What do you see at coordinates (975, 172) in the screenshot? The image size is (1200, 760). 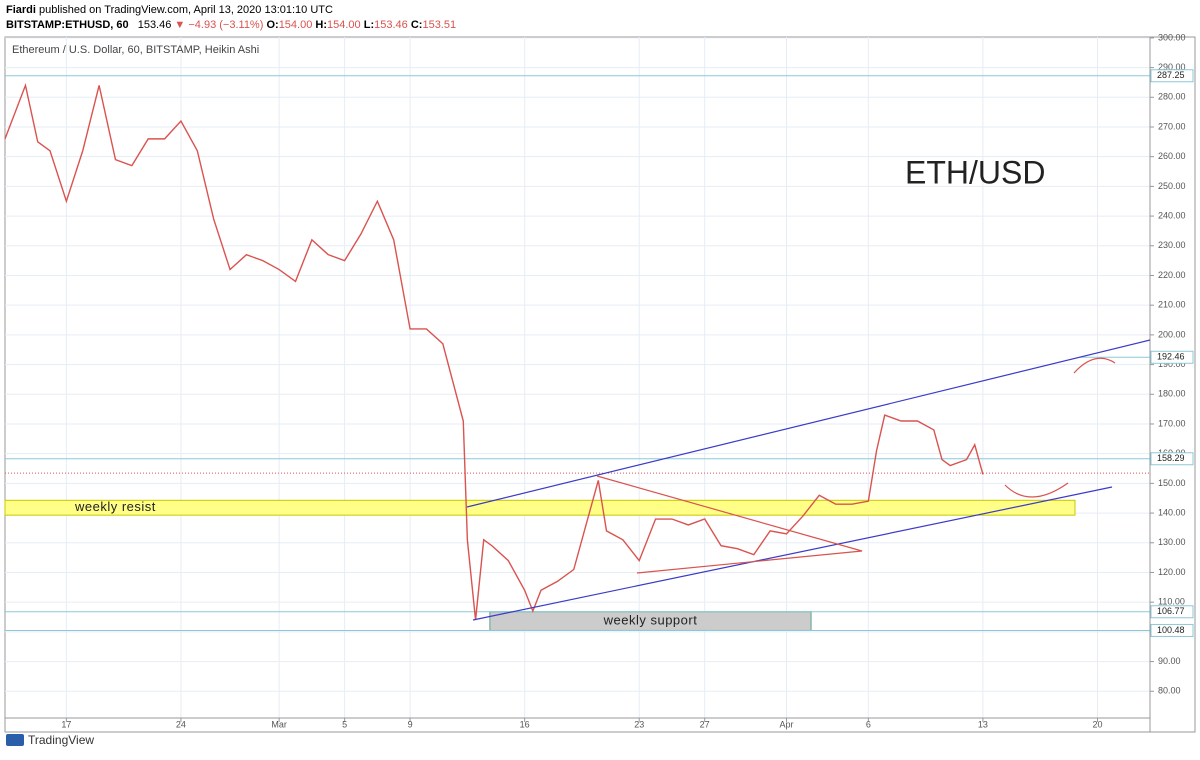 I see `annotation: ETH/USD` at bounding box center [975, 172].